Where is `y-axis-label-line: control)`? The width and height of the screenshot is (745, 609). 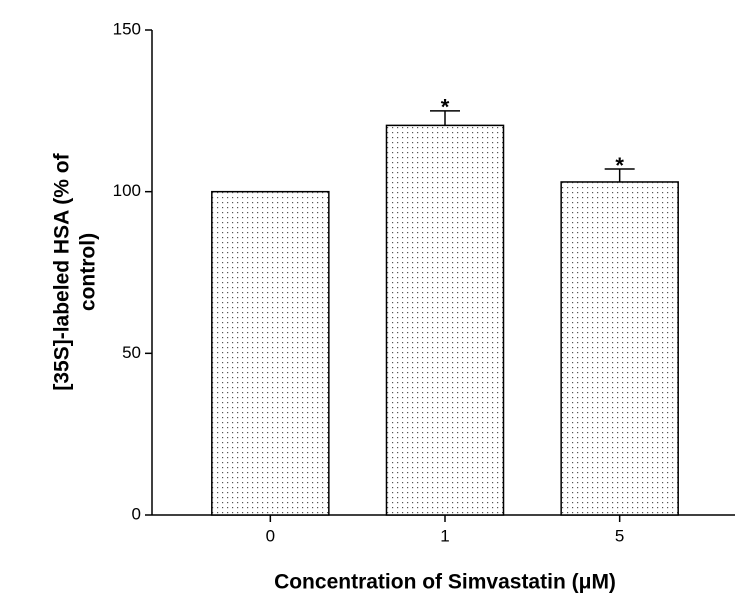 y-axis-label-line: control) is located at coordinates (88, 272).